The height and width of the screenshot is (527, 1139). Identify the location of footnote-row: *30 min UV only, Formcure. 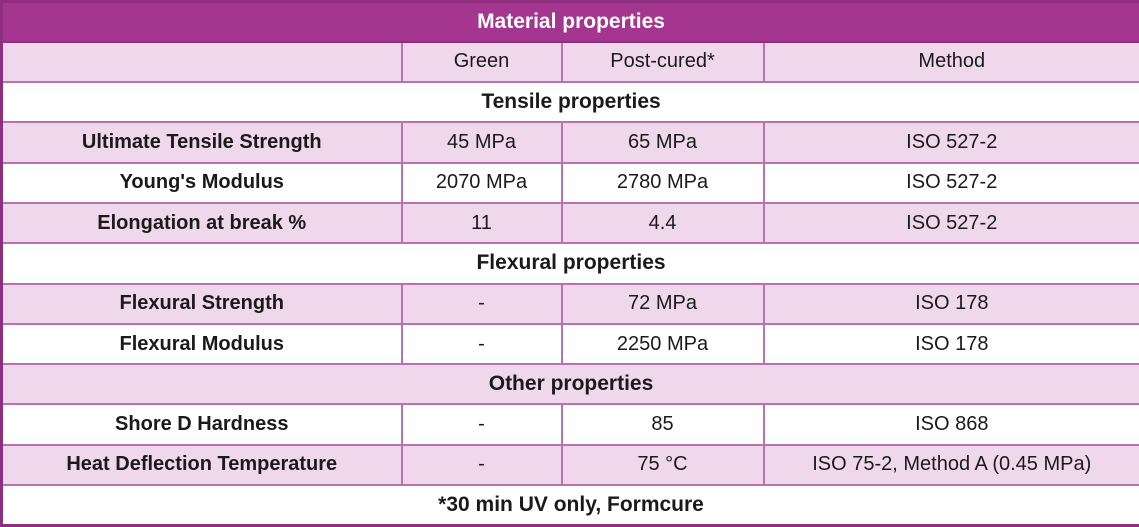
(569, 505).